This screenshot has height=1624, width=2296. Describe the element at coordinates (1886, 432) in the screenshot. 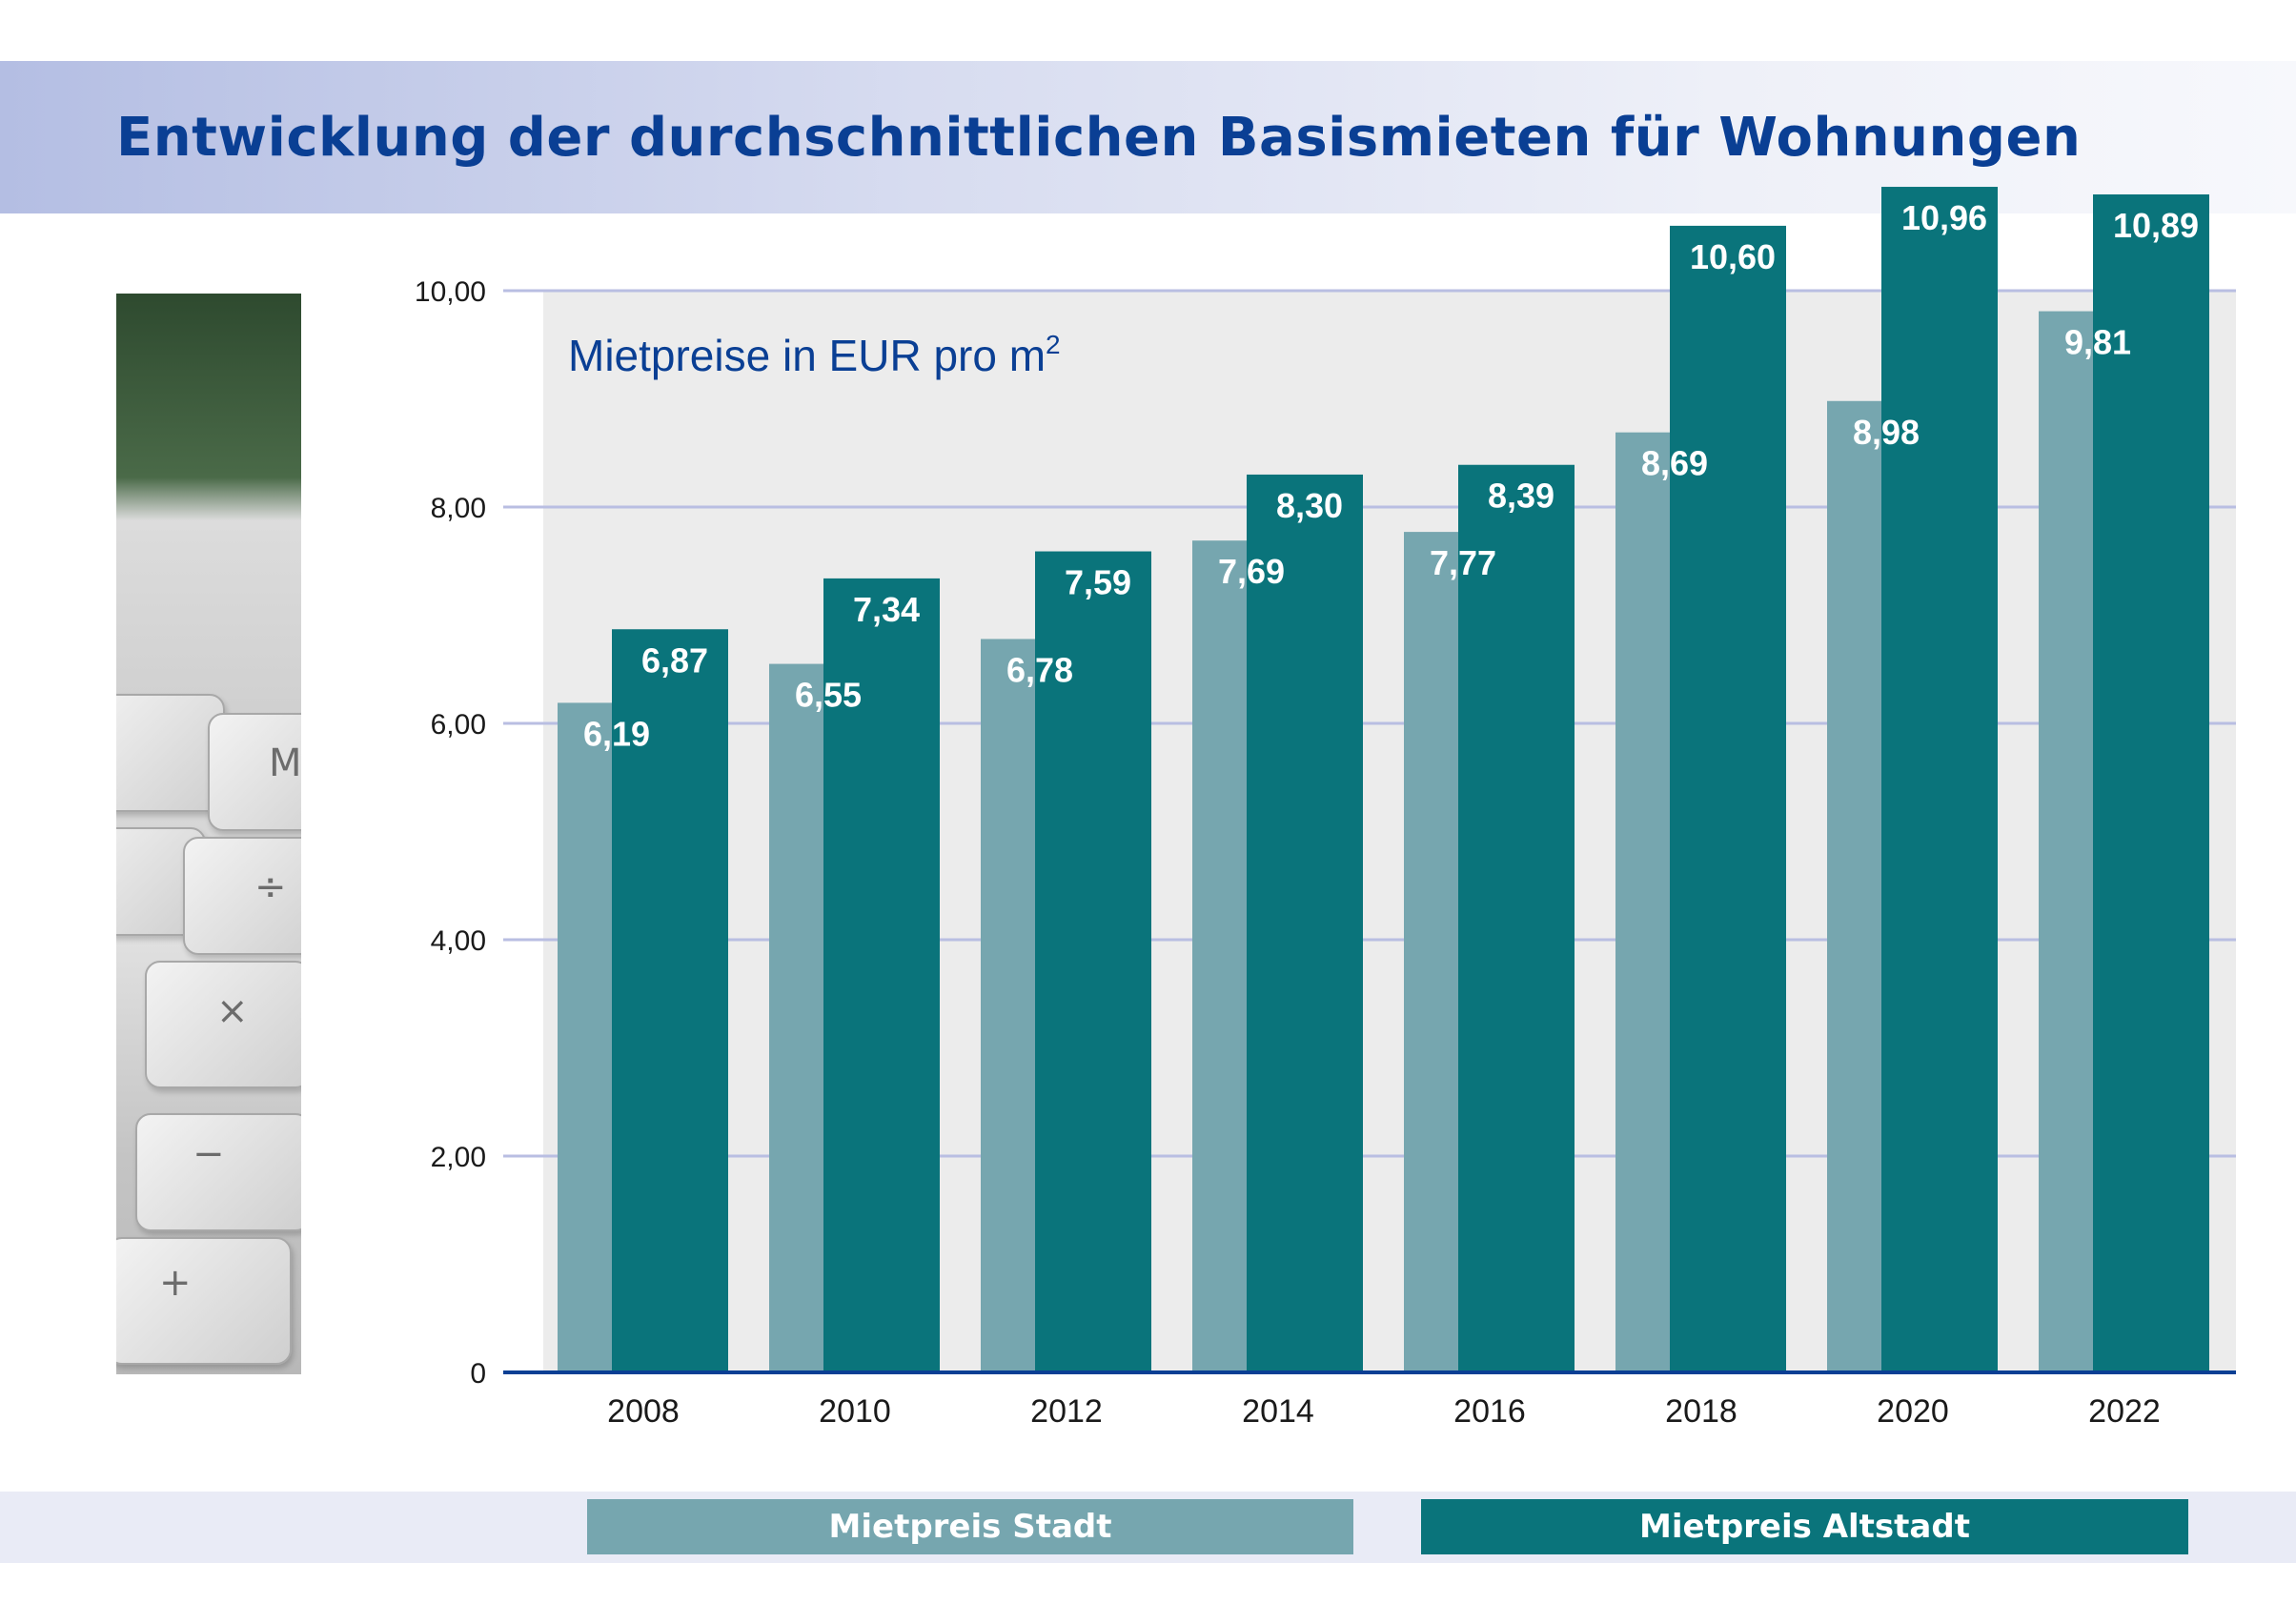

I see `data-label-stadt: 8,98` at that location.